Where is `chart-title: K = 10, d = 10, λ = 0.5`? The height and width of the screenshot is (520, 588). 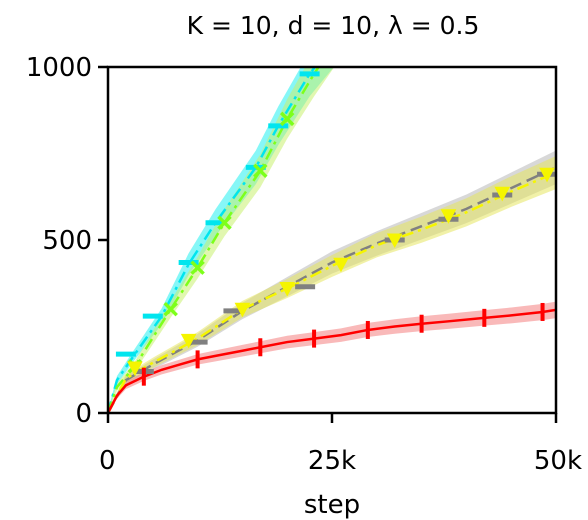
chart-title: K = 10, d = 10, λ = 0.5 is located at coordinates (333, 25).